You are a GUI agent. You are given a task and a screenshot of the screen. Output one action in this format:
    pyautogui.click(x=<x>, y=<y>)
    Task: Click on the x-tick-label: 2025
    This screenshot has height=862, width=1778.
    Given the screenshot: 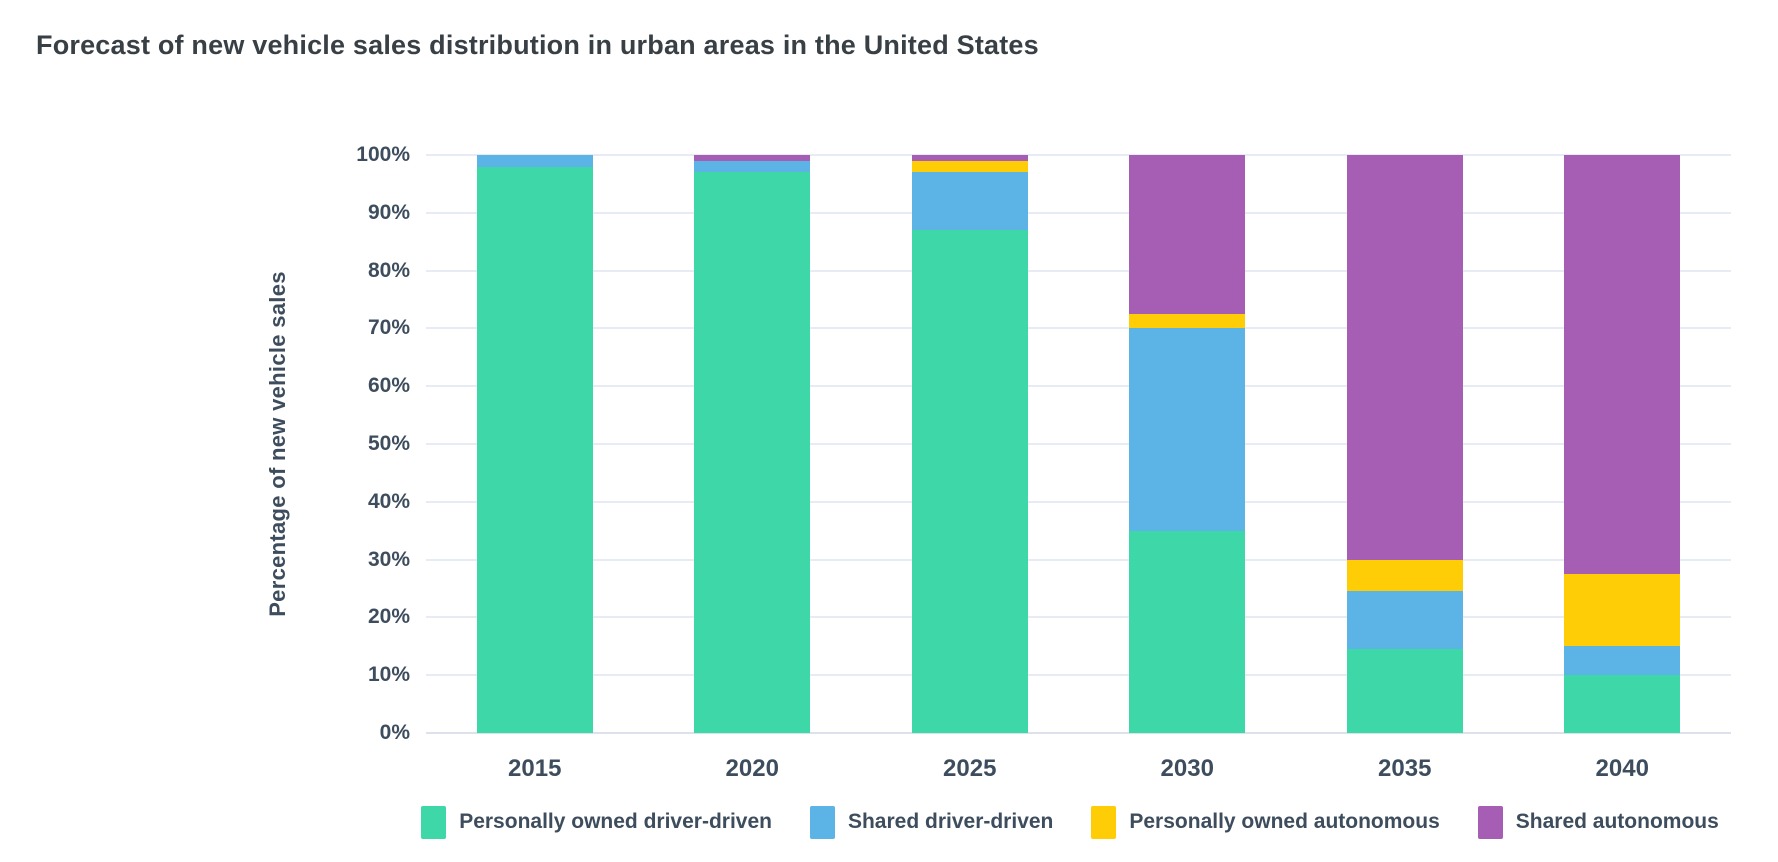 What is the action you would take?
    pyautogui.click(x=970, y=768)
    